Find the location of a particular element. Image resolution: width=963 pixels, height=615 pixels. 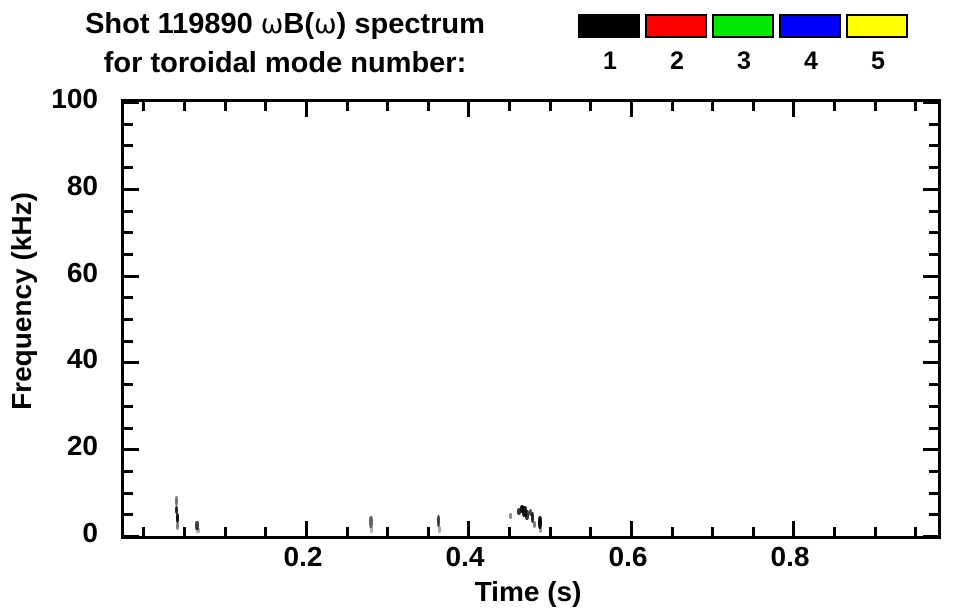

y-tick-label-0: 0 is located at coordinates (90, 532).